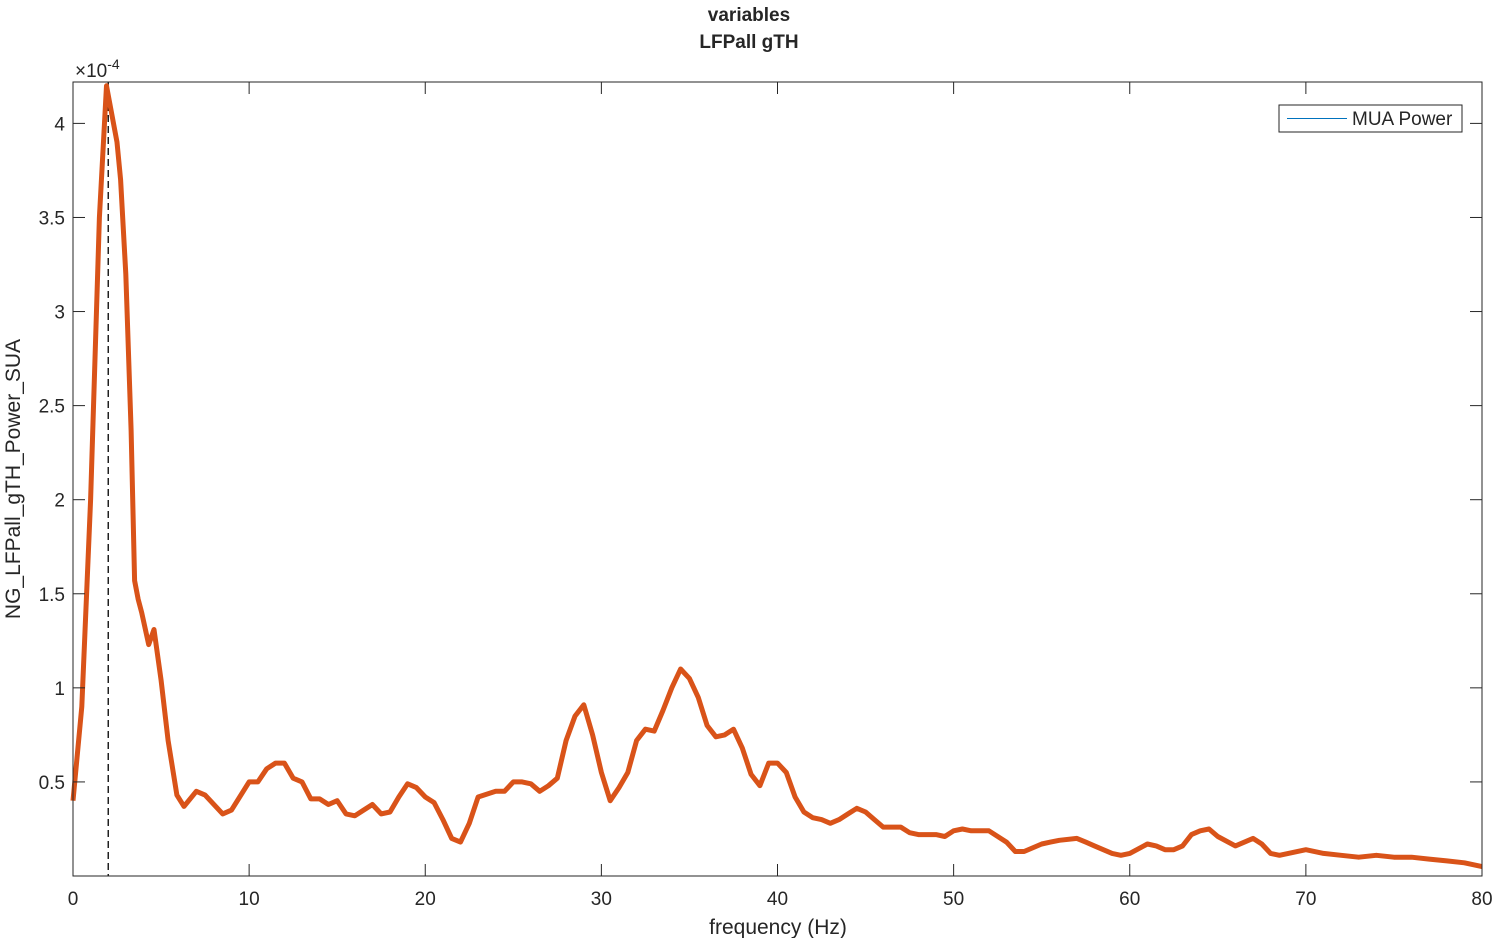 This screenshot has height=938, width=1500. I want to click on multiplier-exponent: -4, so click(113, 64).